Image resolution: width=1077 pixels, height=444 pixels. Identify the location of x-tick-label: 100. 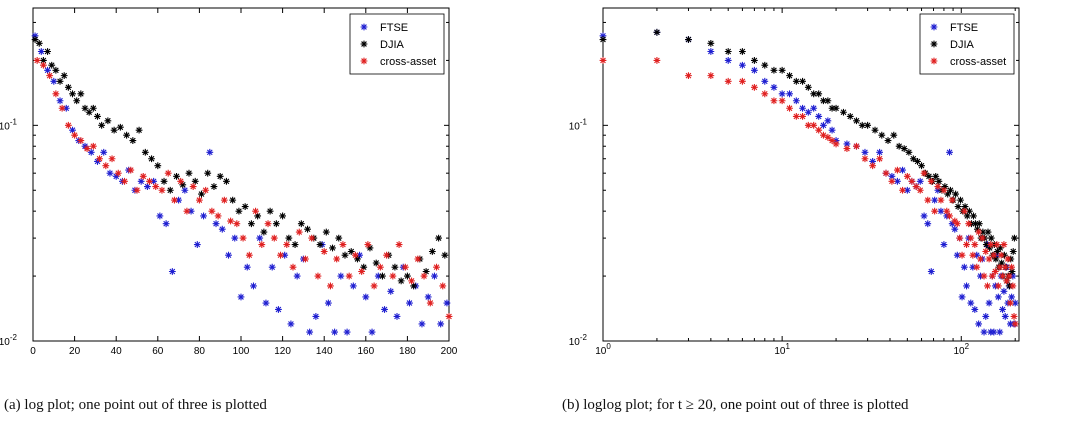
(241, 351).